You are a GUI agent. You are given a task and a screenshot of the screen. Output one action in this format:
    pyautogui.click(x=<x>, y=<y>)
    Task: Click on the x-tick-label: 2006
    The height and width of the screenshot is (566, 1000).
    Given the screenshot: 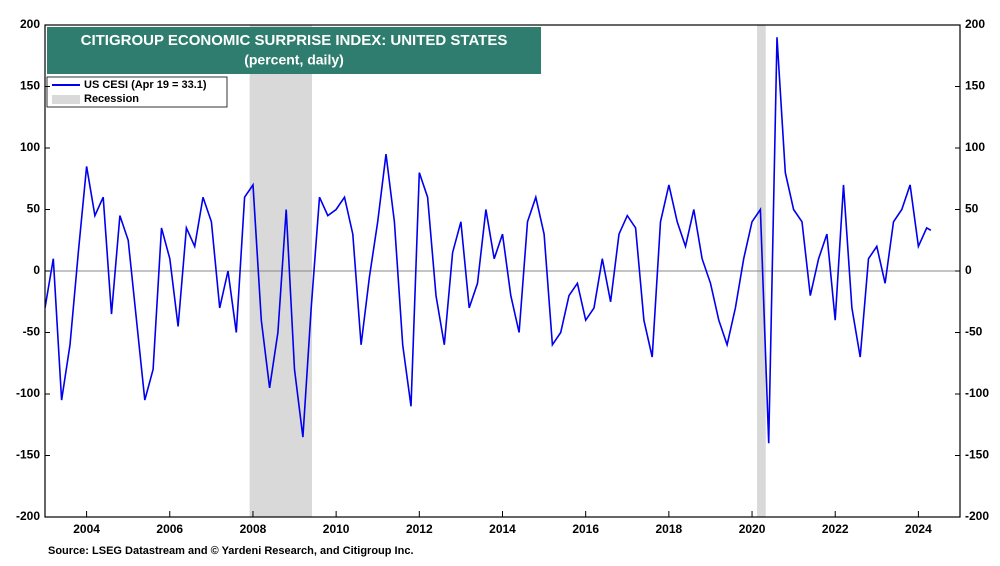 What is the action you would take?
    pyautogui.click(x=169, y=529)
    